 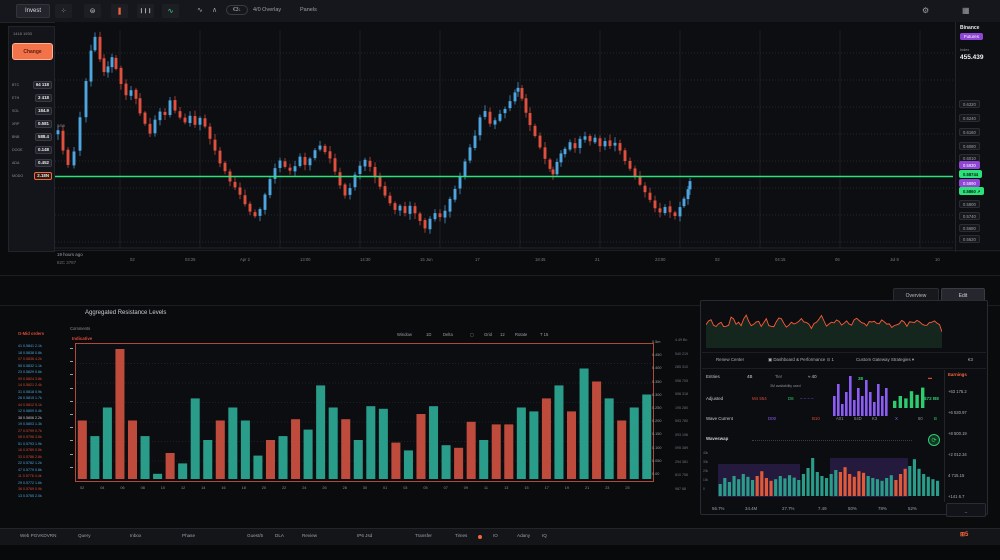 What do you see at coordinates (102, 488) in the screenshot?
I see `hist-x-label: 04` at bounding box center [102, 488].